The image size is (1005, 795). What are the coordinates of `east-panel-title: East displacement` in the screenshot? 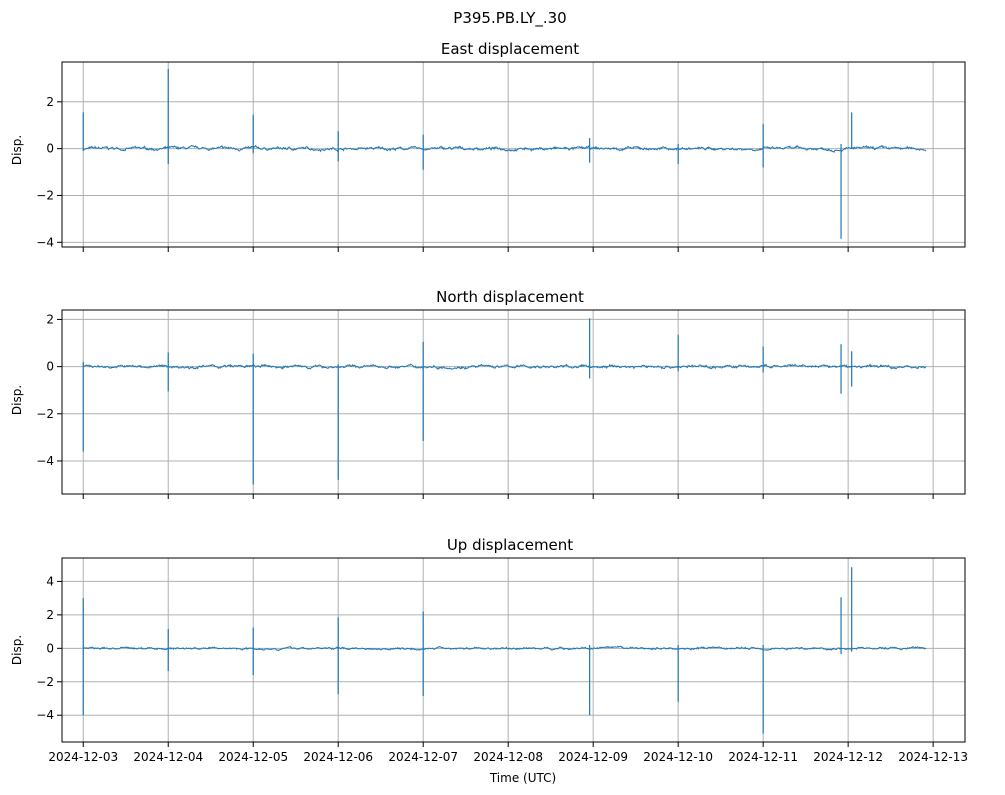 It's located at (510, 49).